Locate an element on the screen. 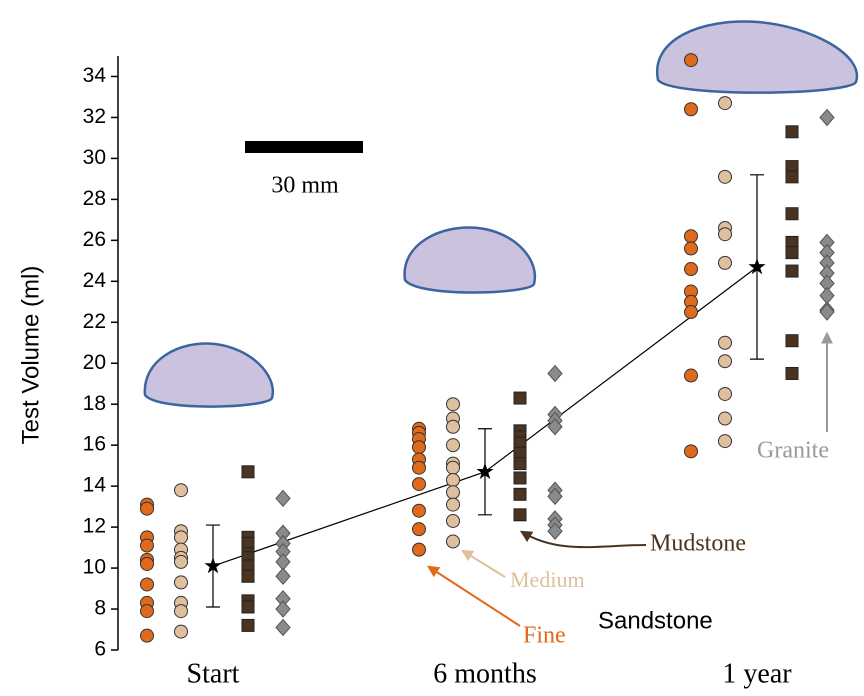  y-tick-label: 24 is located at coordinates (95, 280).